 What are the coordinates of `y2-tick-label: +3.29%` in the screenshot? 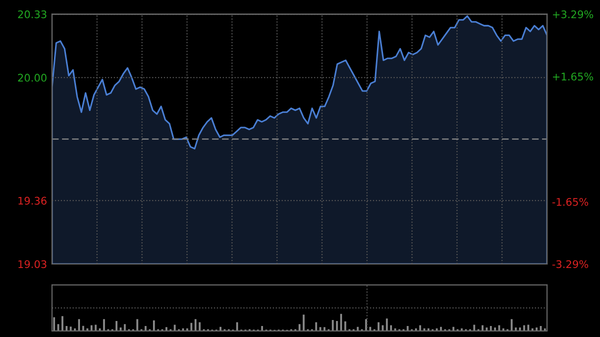 It's located at (573, 14).